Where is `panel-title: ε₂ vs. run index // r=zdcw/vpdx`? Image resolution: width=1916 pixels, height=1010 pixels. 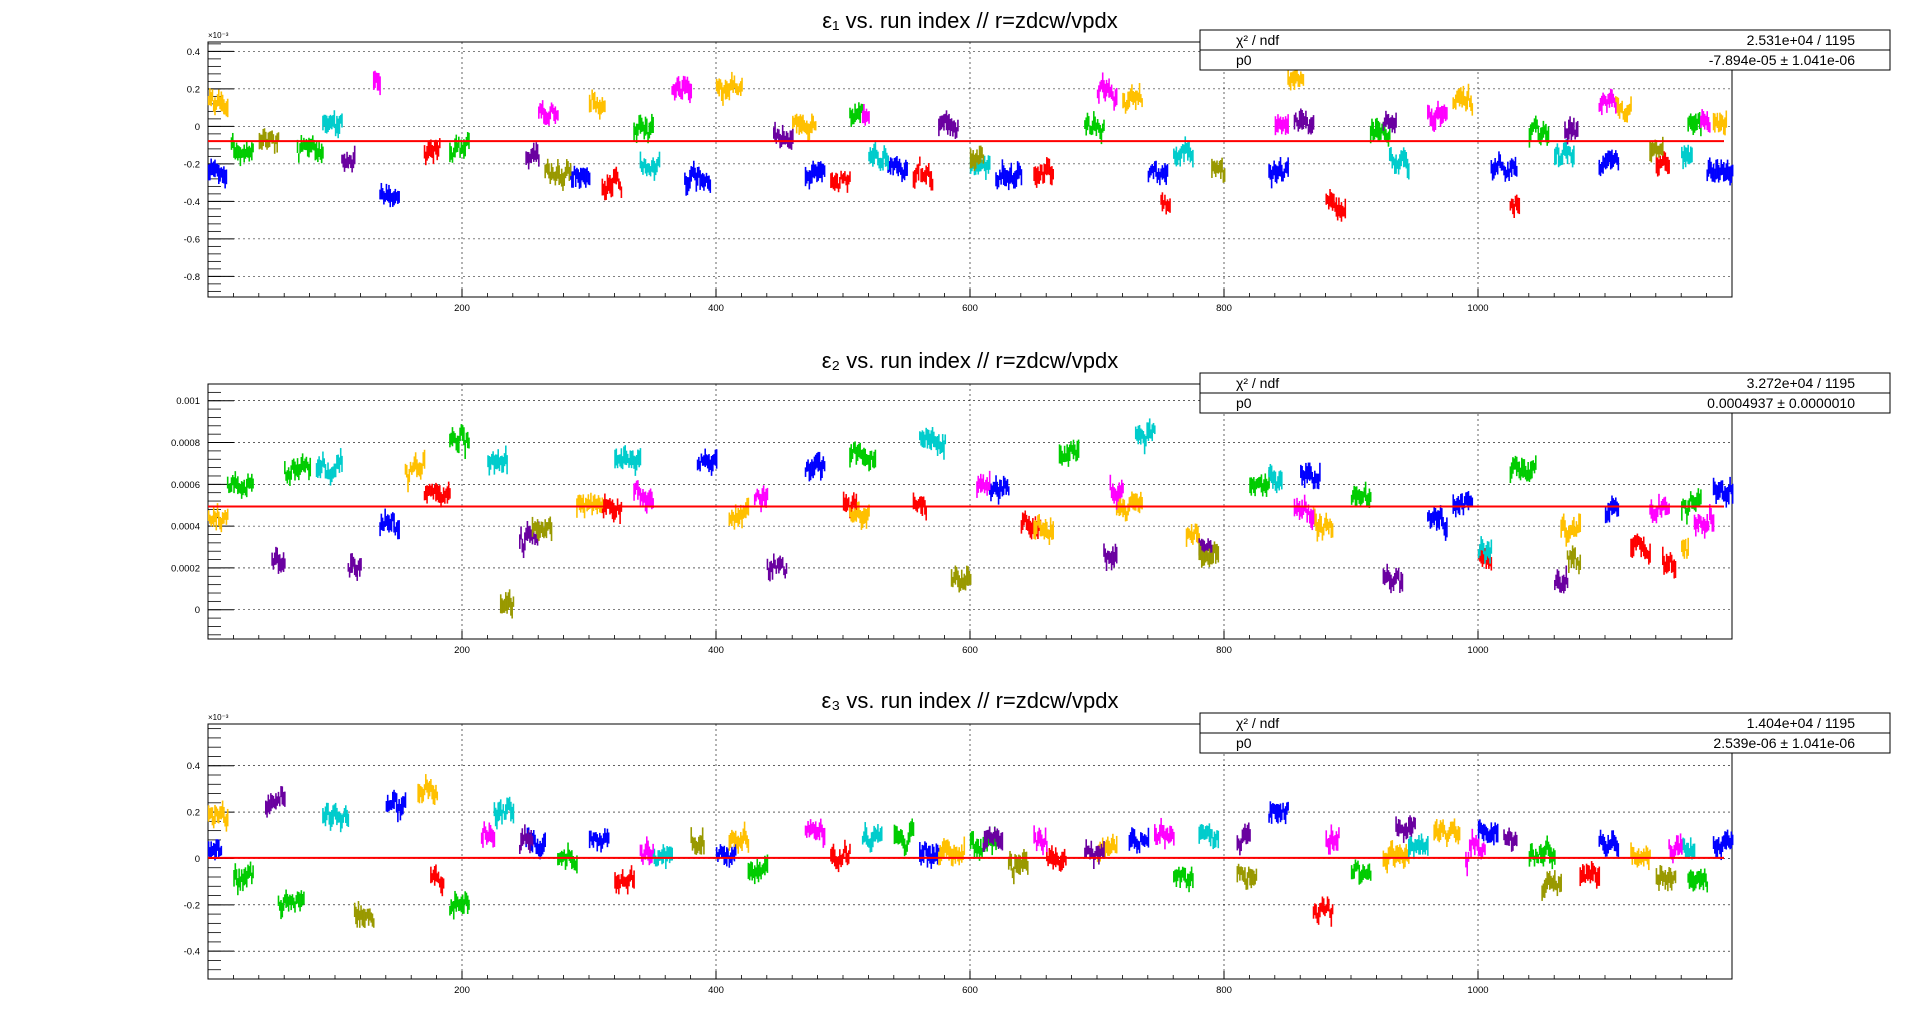 panel-title: ε₂ vs. run index // r=zdcw/vpdx is located at coordinates (970, 360).